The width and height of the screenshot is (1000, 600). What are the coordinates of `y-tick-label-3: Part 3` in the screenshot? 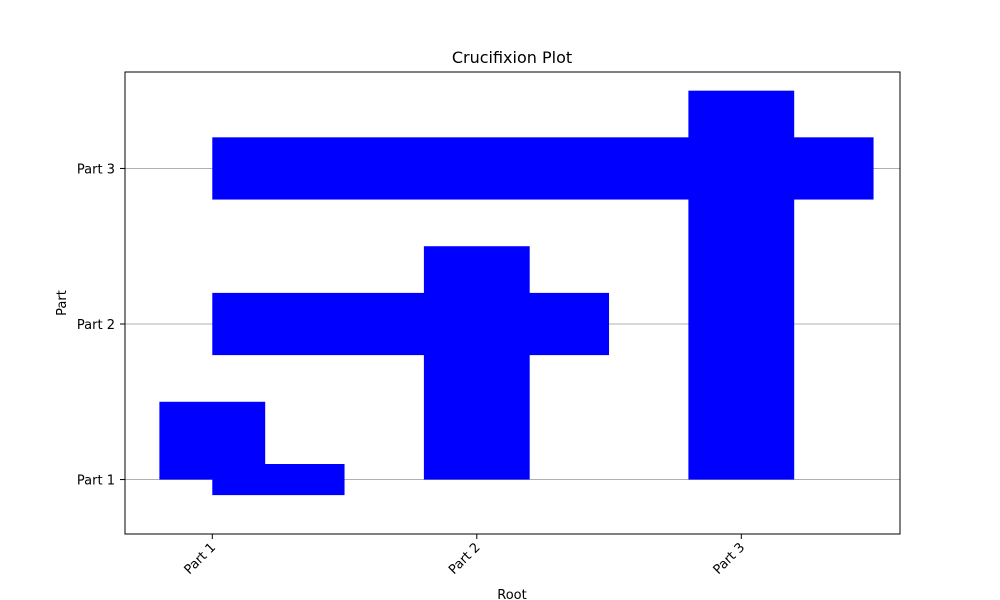 It's located at (96, 169).